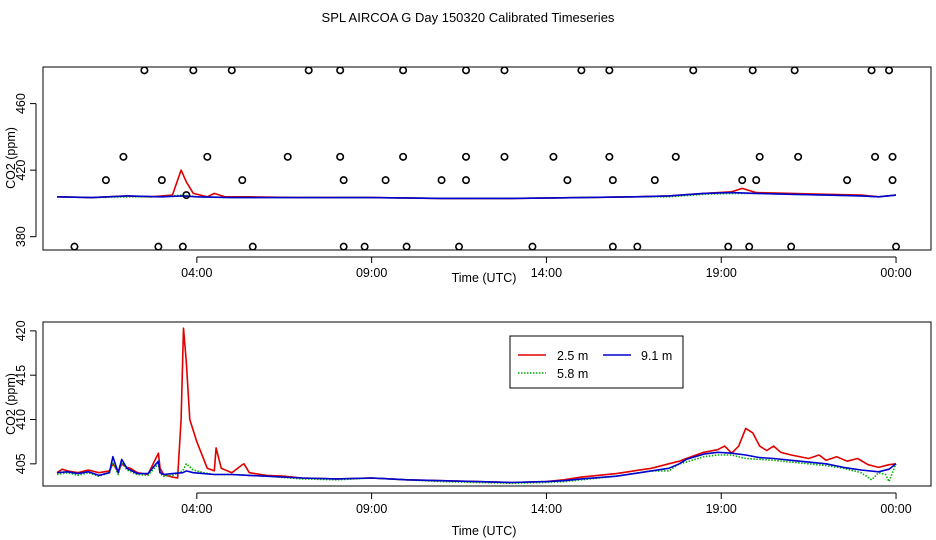 This screenshot has height=540, width=936. What do you see at coordinates (656, 356) in the screenshot?
I see `legend-label-9-1m: 9.1 m` at bounding box center [656, 356].